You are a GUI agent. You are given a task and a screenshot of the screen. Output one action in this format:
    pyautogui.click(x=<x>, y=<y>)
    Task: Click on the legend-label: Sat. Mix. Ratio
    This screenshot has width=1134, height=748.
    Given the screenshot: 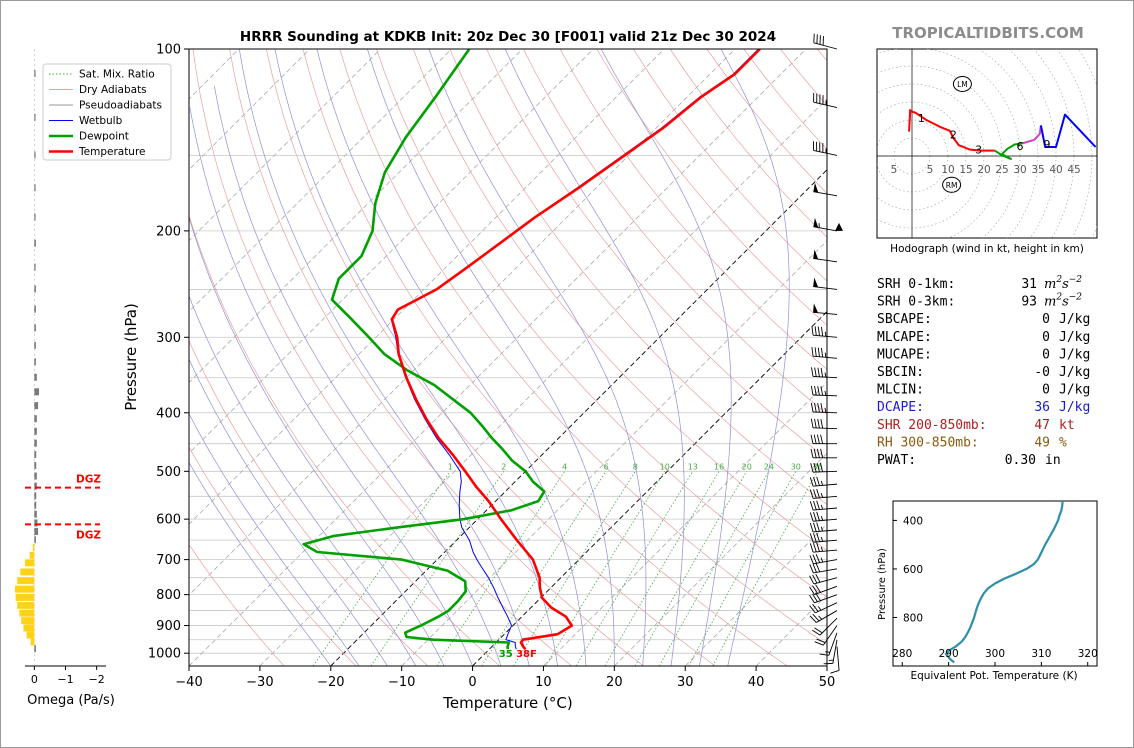 What is the action you would take?
    pyautogui.click(x=117, y=75)
    